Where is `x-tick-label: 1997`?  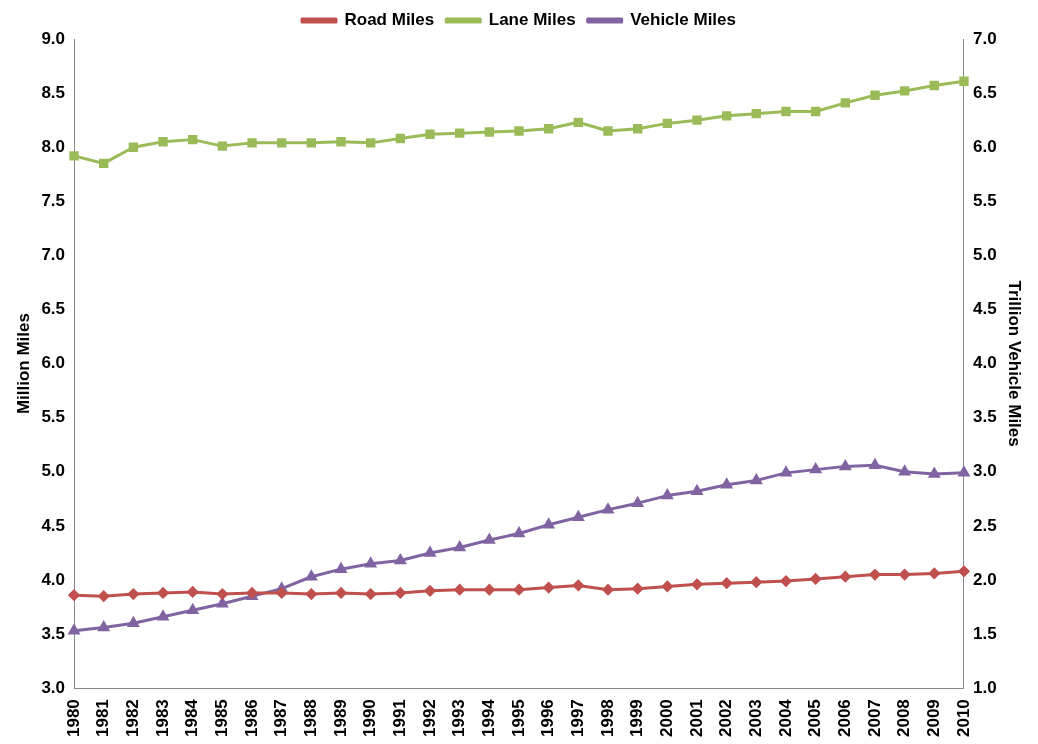
x-tick-label: 1997 is located at coordinates (578, 718).